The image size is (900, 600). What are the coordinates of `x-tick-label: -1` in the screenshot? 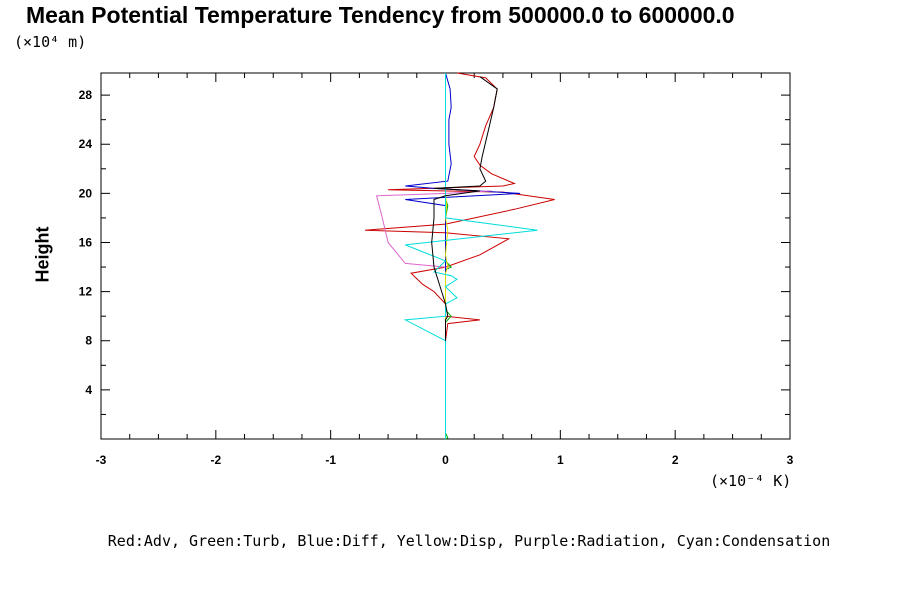 It's located at (330, 460).